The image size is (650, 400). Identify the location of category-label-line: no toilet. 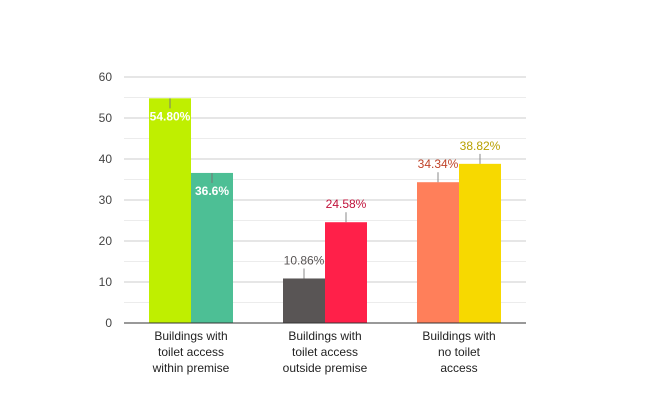
(459, 352).